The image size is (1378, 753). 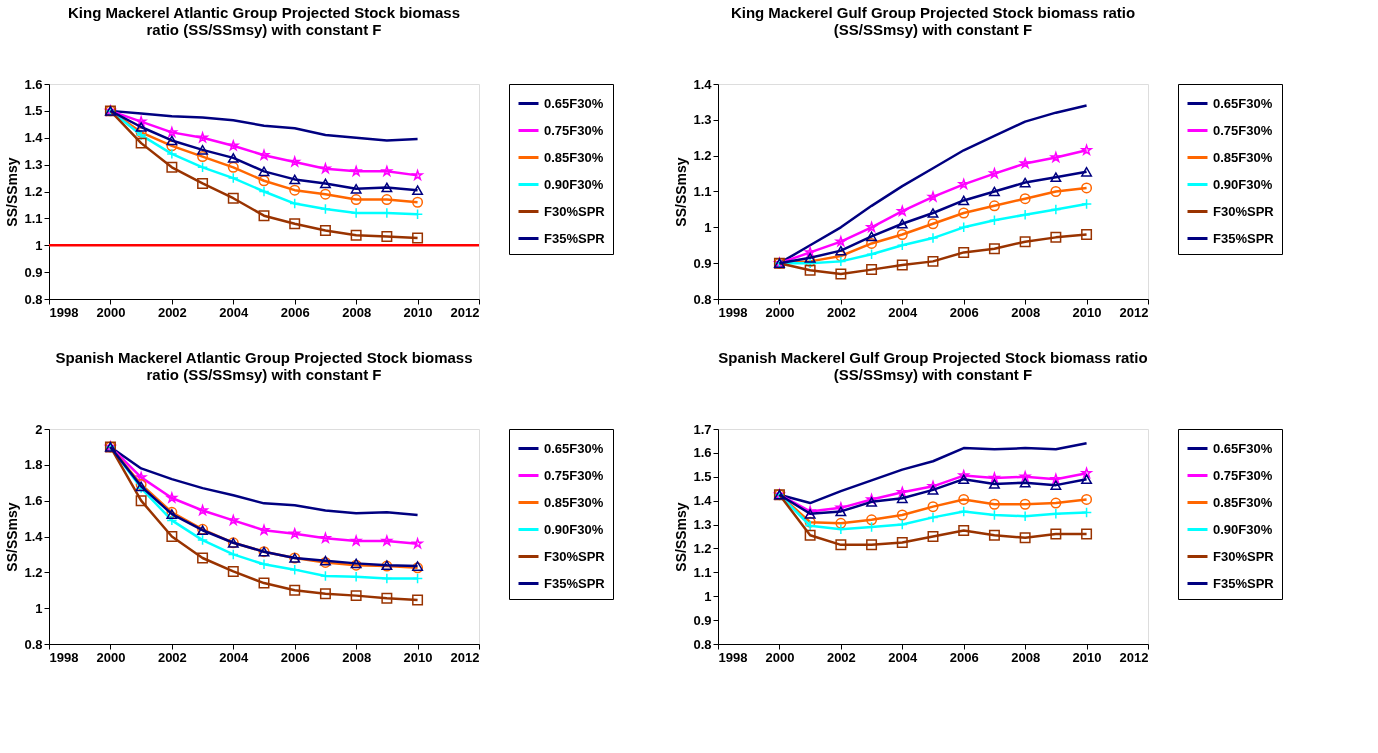 I want to click on chart-title: Spanish Mackerel Atlantic Group Projected Stock biomass ratio (SS/SSmsy) with constant F, so click(x=264, y=366).